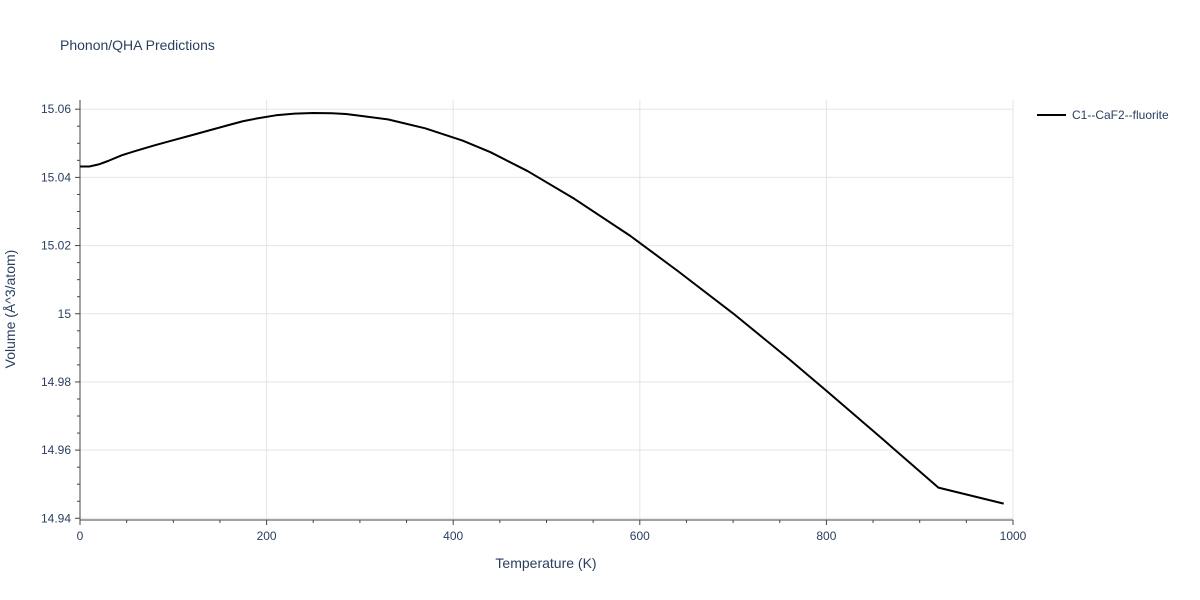 The image size is (1200, 600). I want to click on y-tick-label: 15.06, so click(56, 109).